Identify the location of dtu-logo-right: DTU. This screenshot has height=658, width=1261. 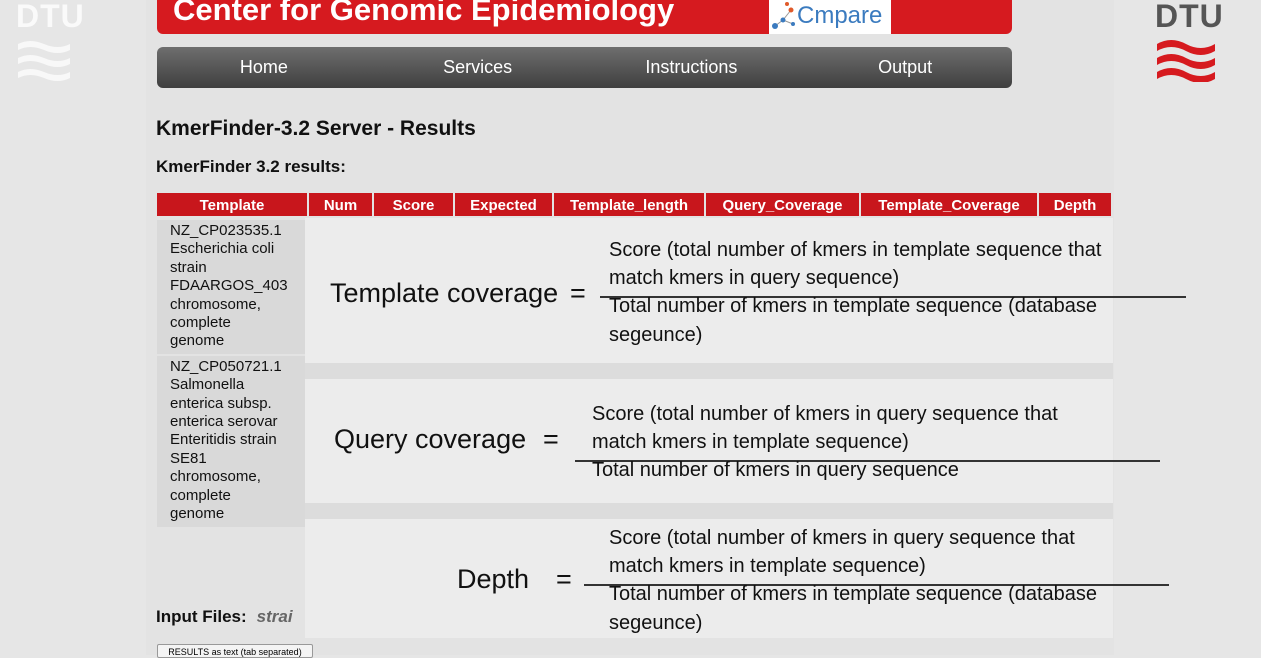
(1189, 41).